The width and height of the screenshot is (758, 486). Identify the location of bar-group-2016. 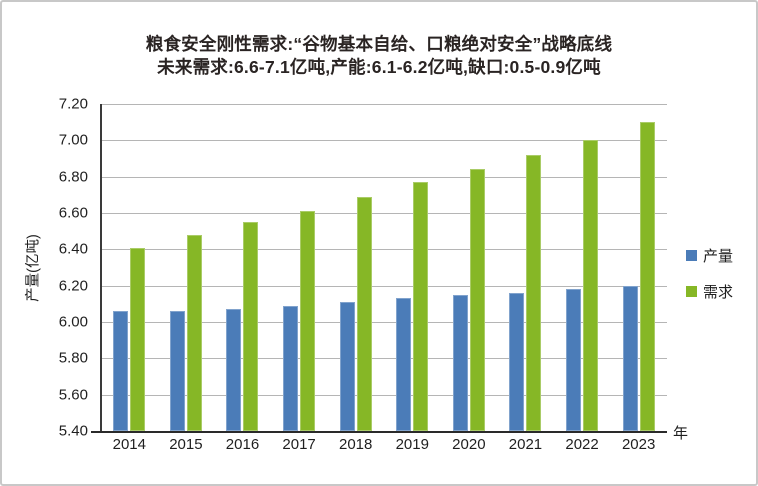
(242, 267).